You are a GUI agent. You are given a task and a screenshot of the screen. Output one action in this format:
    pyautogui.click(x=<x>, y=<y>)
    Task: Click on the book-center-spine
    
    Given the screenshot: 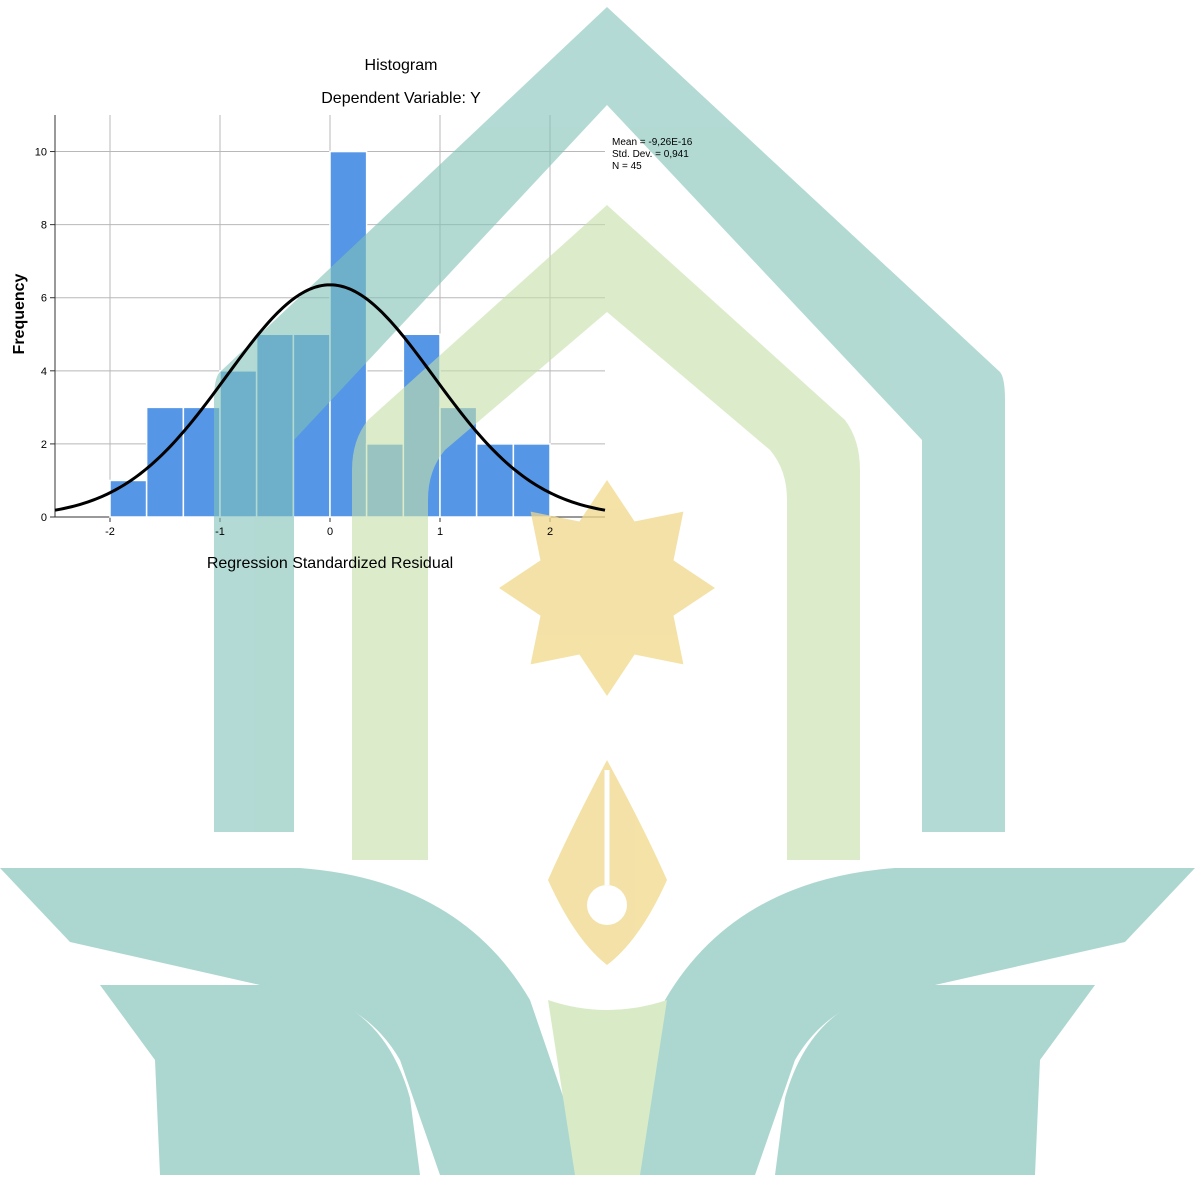 What is the action you would take?
    pyautogui.click(x=607, y=1087)
    